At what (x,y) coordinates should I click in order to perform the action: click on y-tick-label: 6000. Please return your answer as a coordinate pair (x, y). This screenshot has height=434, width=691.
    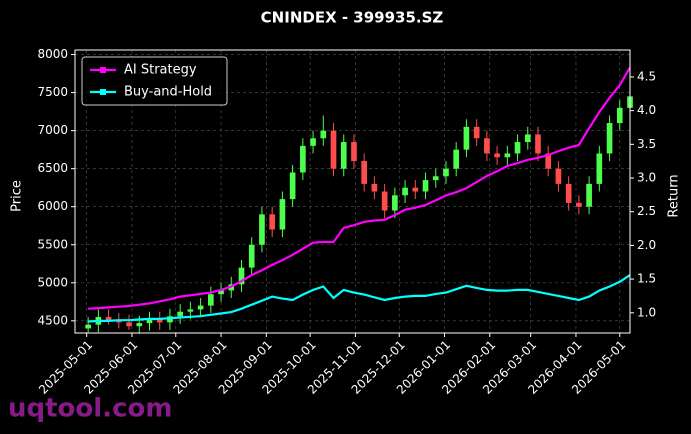
    Looking at the image, I should click on (52, 206).